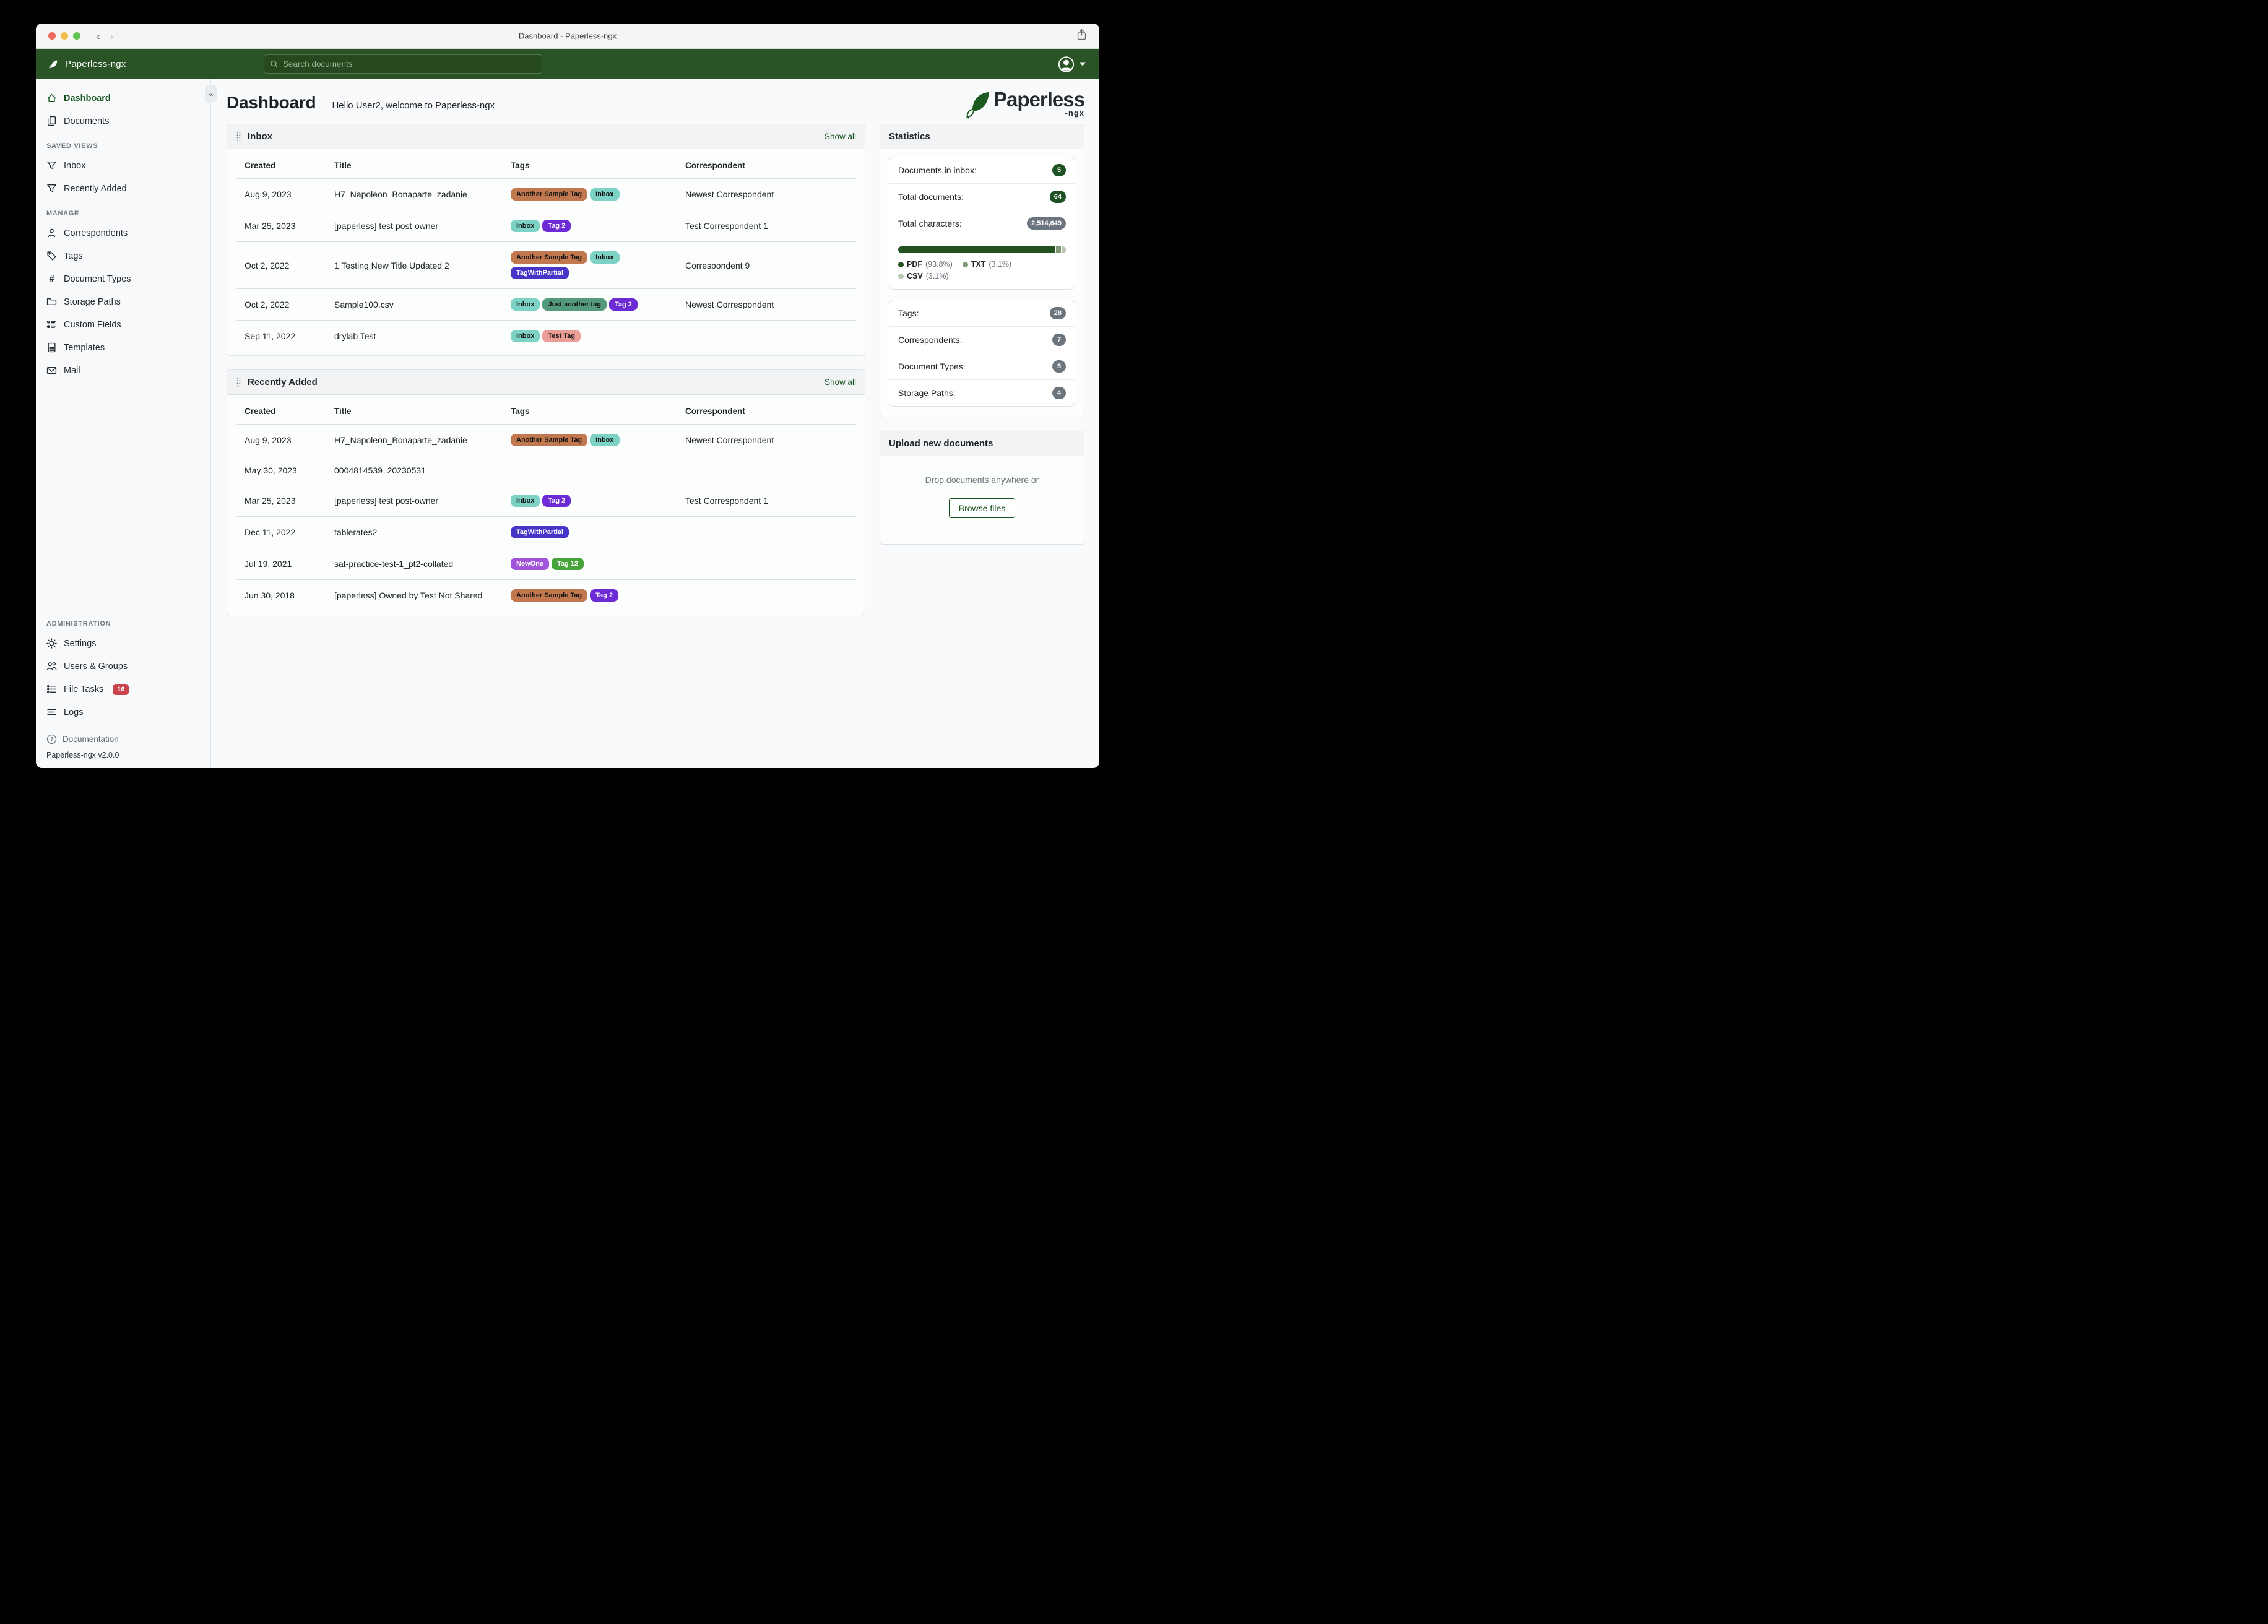 Image resolution: width=2268 pixels, height=1624 pixels. What do you see at coordinates (408, 595) in the screenshot?
I see `document-title-link: [paperless] Owned by Test Not Shared` at bounding box center [408, 595].